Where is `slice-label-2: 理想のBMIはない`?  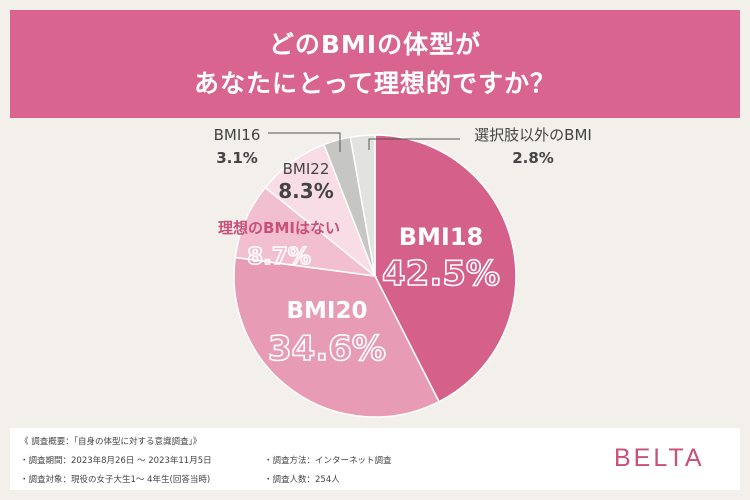
slice-label-2: 理想のBMIはない is located at coordinates (279, 228).